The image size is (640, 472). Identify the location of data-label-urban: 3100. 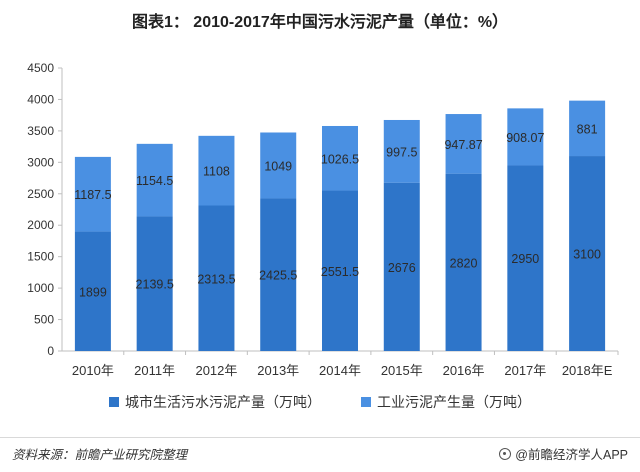
(587, 255).